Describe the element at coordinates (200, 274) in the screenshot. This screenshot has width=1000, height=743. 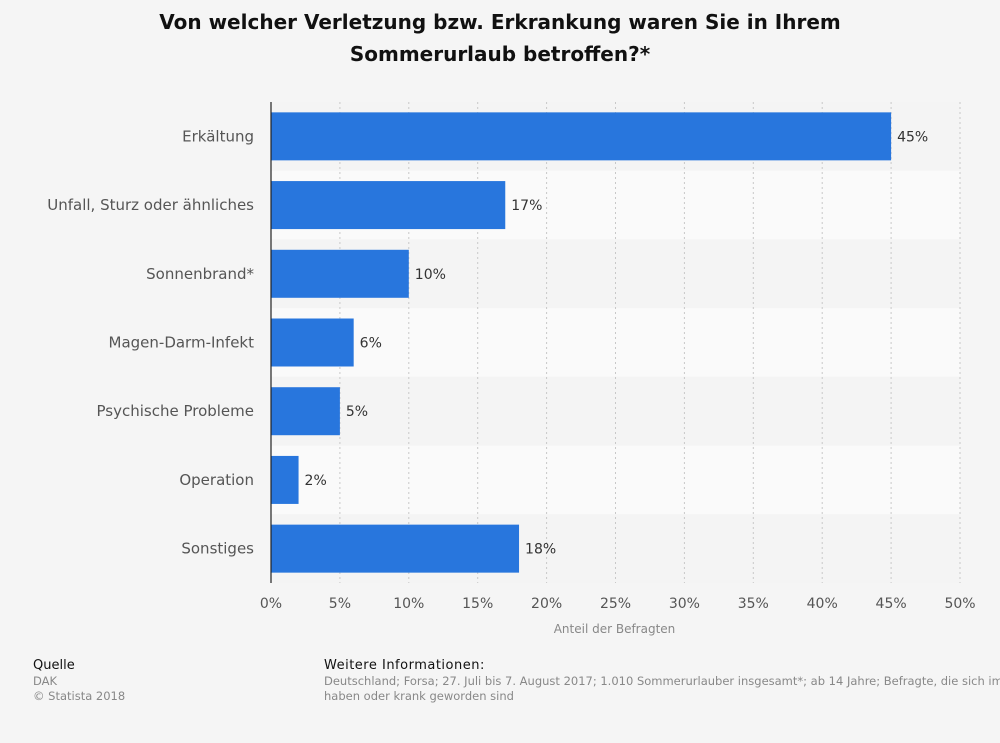
I see `category-label: Sonnenbrand*` at that location.